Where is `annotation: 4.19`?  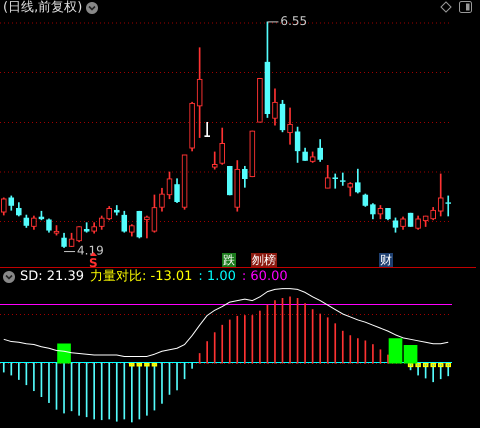
annotation: 4.19 is located at coordinates (90, 251).